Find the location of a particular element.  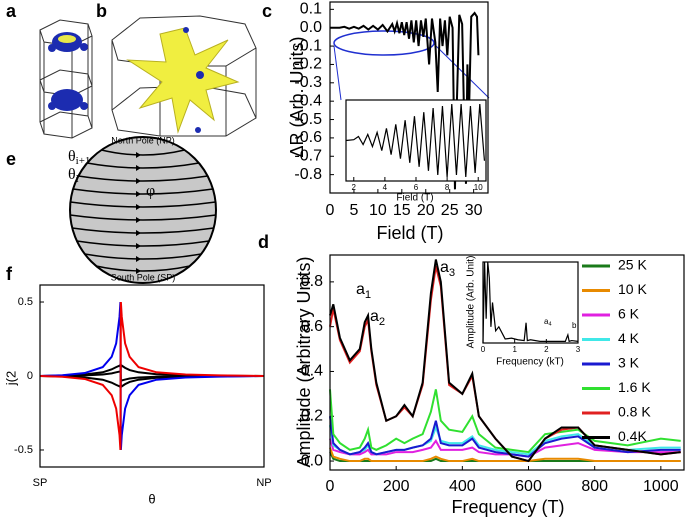

y-axis-title: j(2 is located at coordinates (10, 378).